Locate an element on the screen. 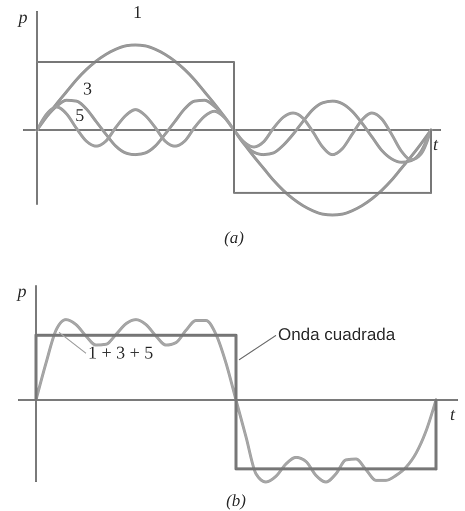 This screenshot has height=511, width=465. series-label: 1 is located at coordinates (137, 12).